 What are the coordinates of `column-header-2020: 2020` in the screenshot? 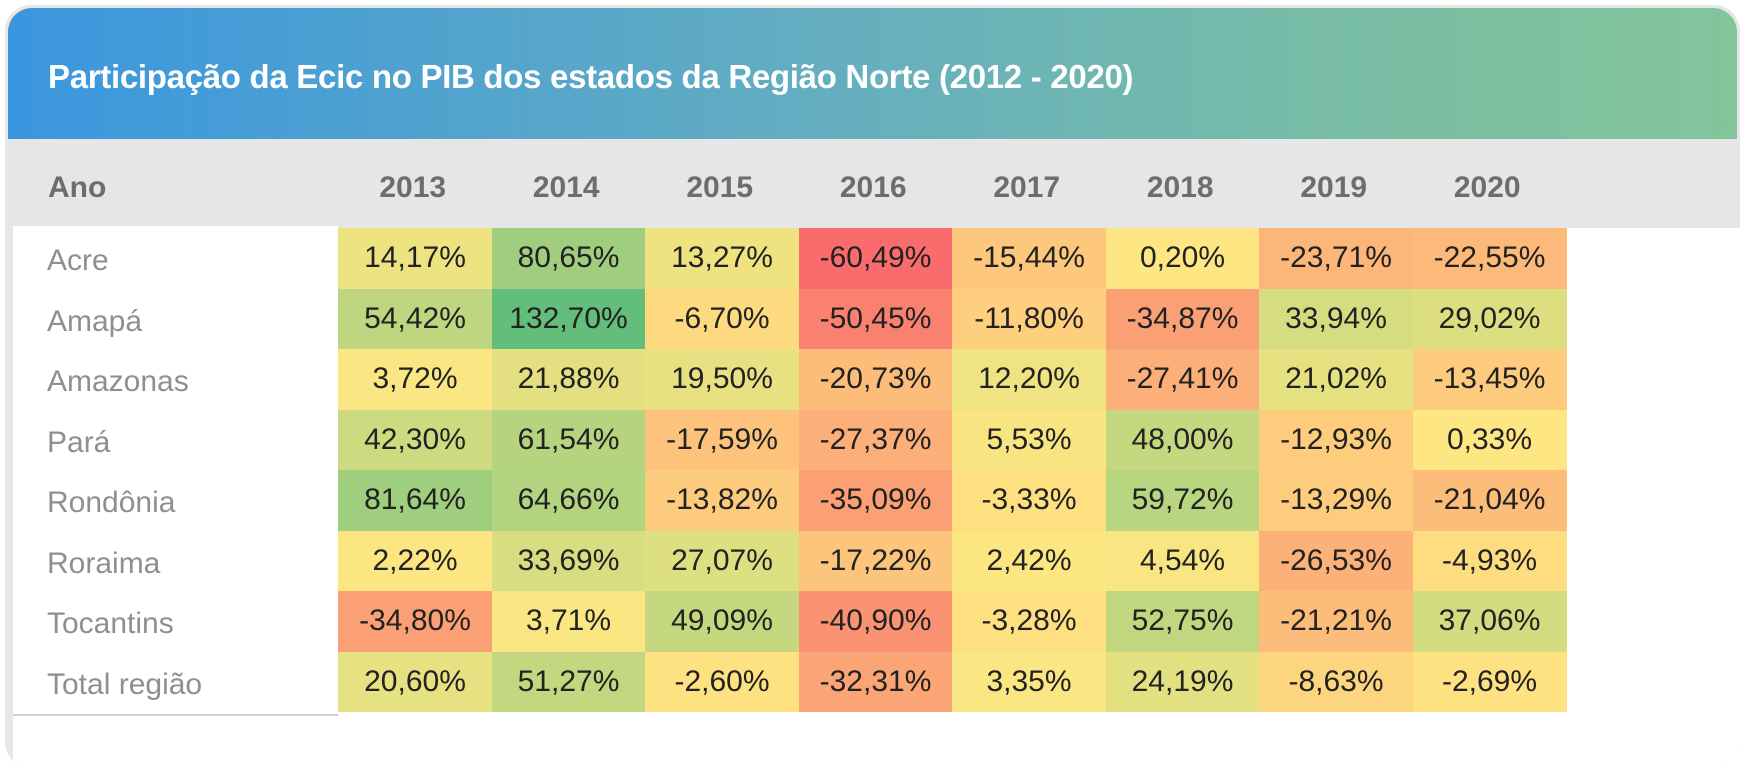 It's located at (1487, 187).